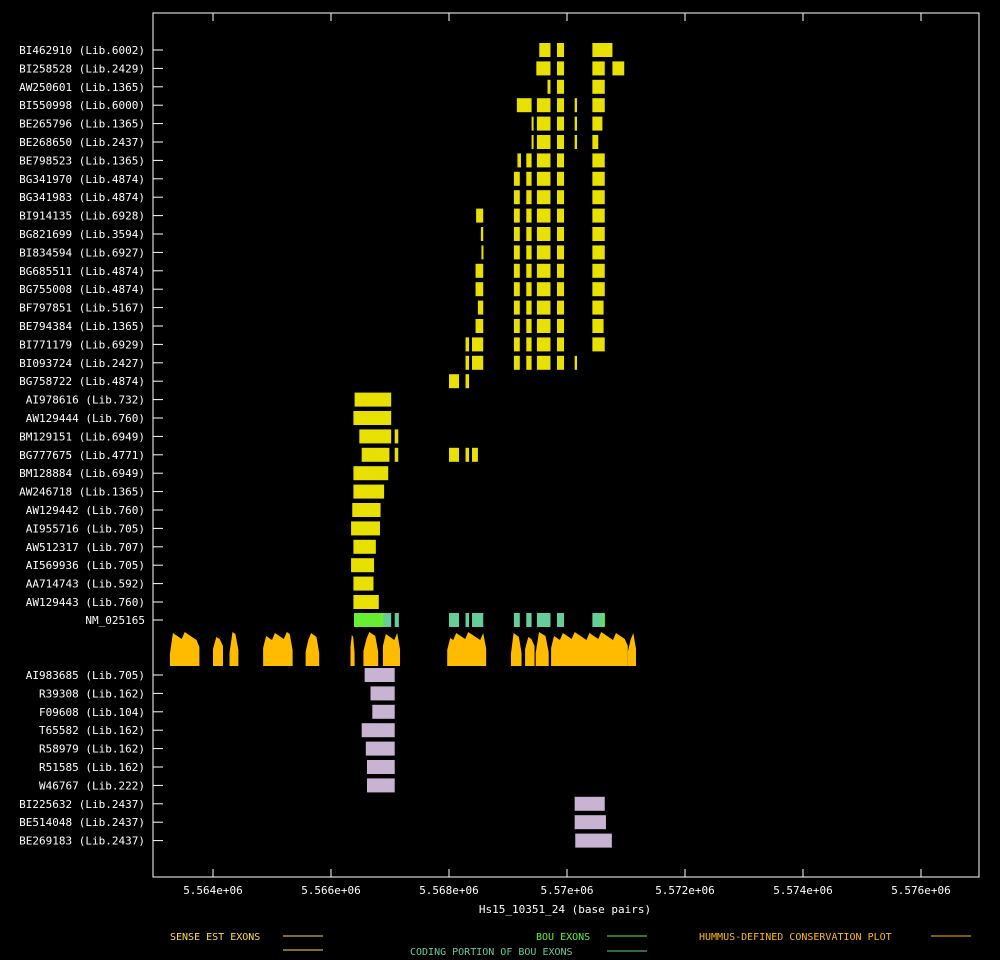  I want to click on antisense-track-label: AI983685 (Lib.705), so click(85, 675).